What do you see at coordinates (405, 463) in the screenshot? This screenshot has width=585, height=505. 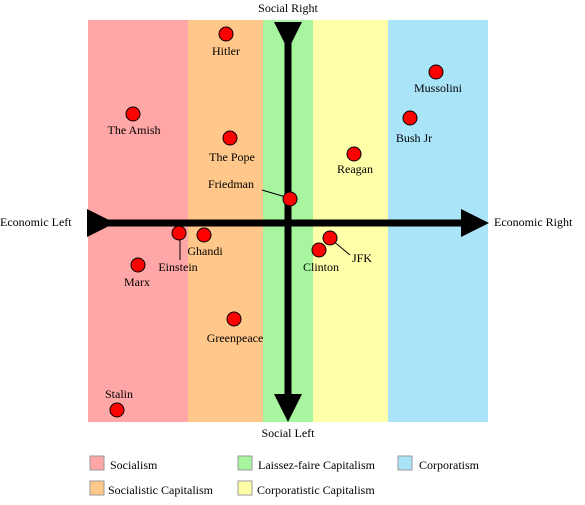 I see `legend-swatch-corporatism` at bounding box center [405, 463].